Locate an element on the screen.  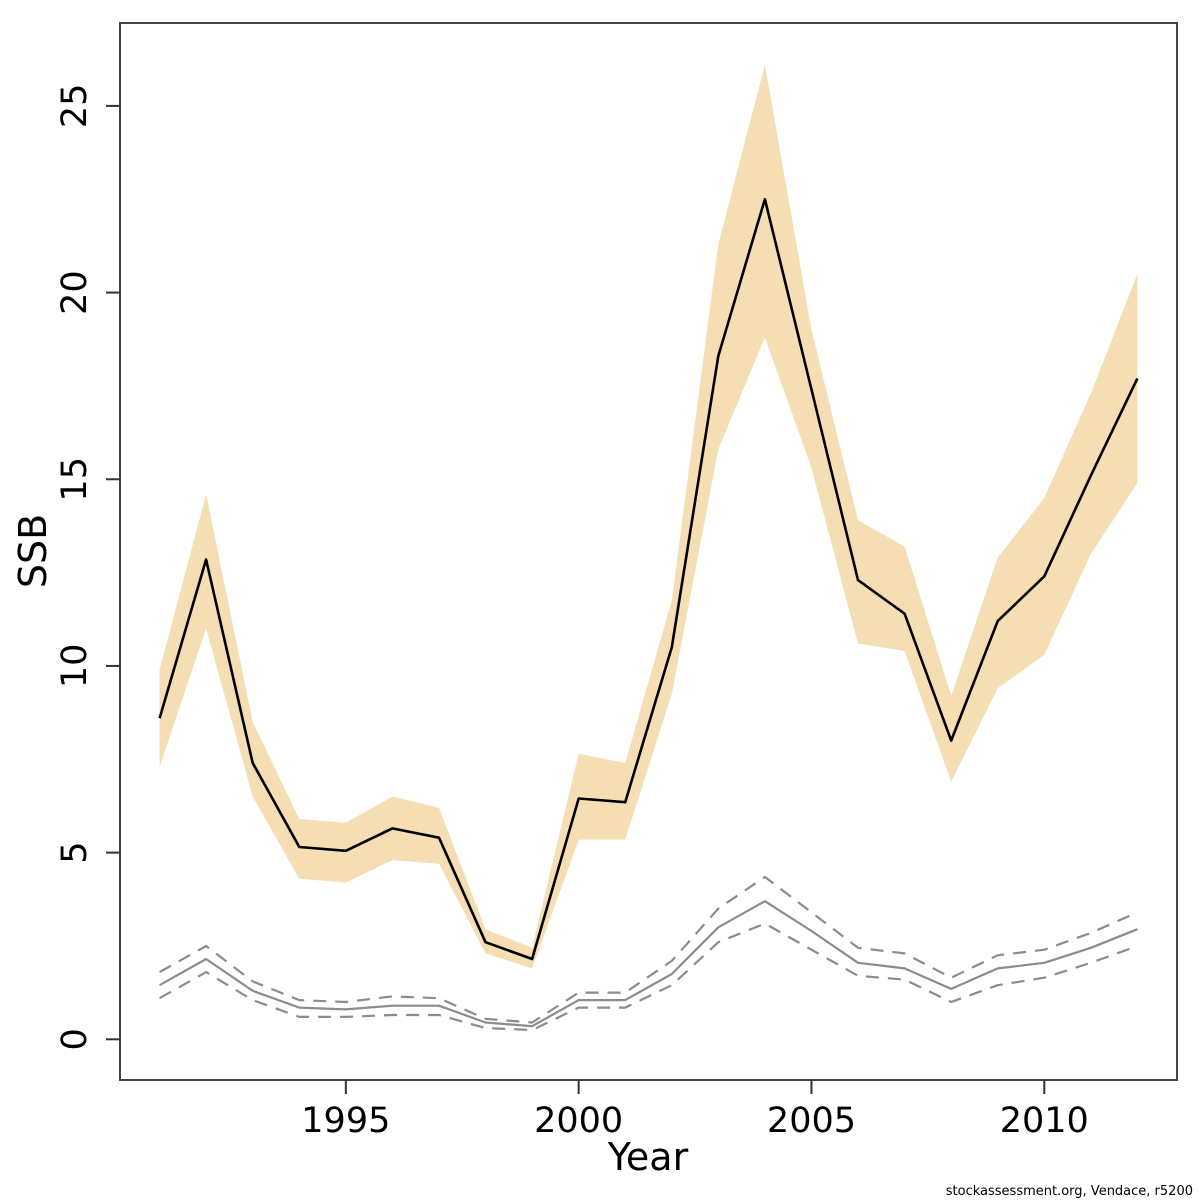
y-tick-label: 10 is located at coordinates (75, 666).